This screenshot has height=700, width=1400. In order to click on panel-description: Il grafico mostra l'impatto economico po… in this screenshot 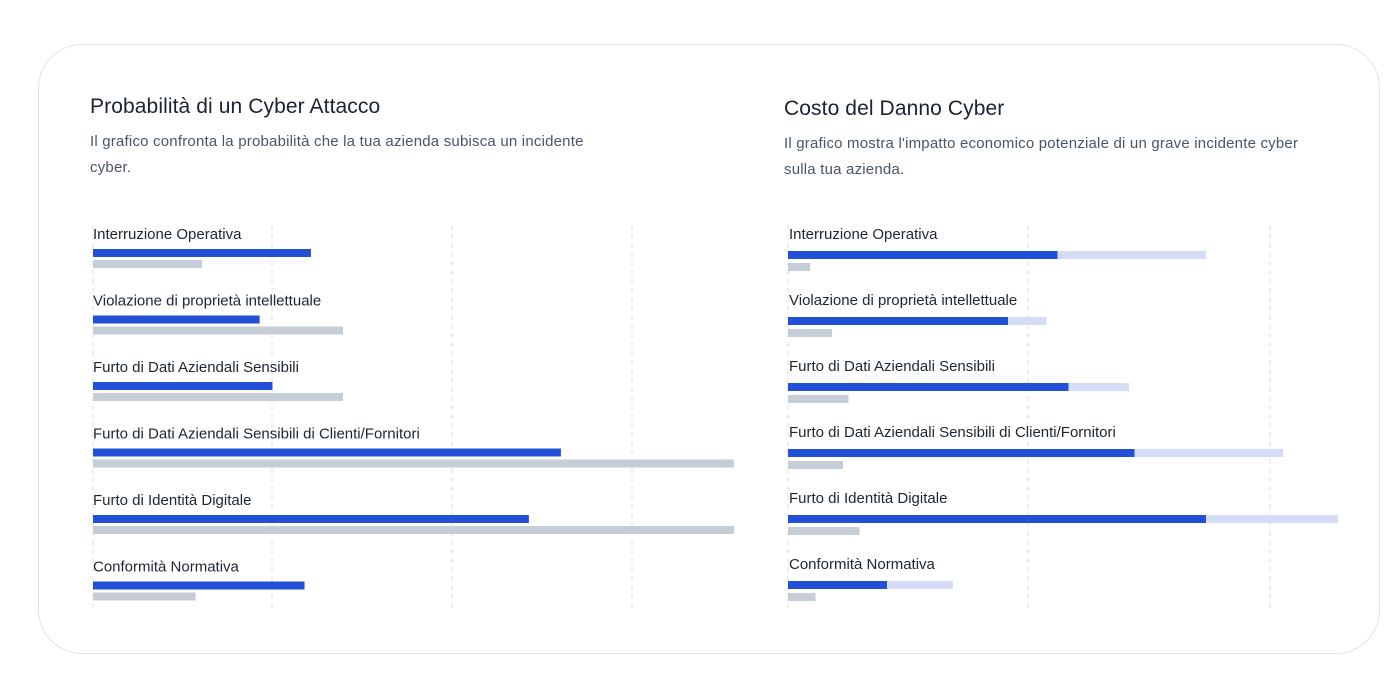, I will do `click(1041, 156)`.